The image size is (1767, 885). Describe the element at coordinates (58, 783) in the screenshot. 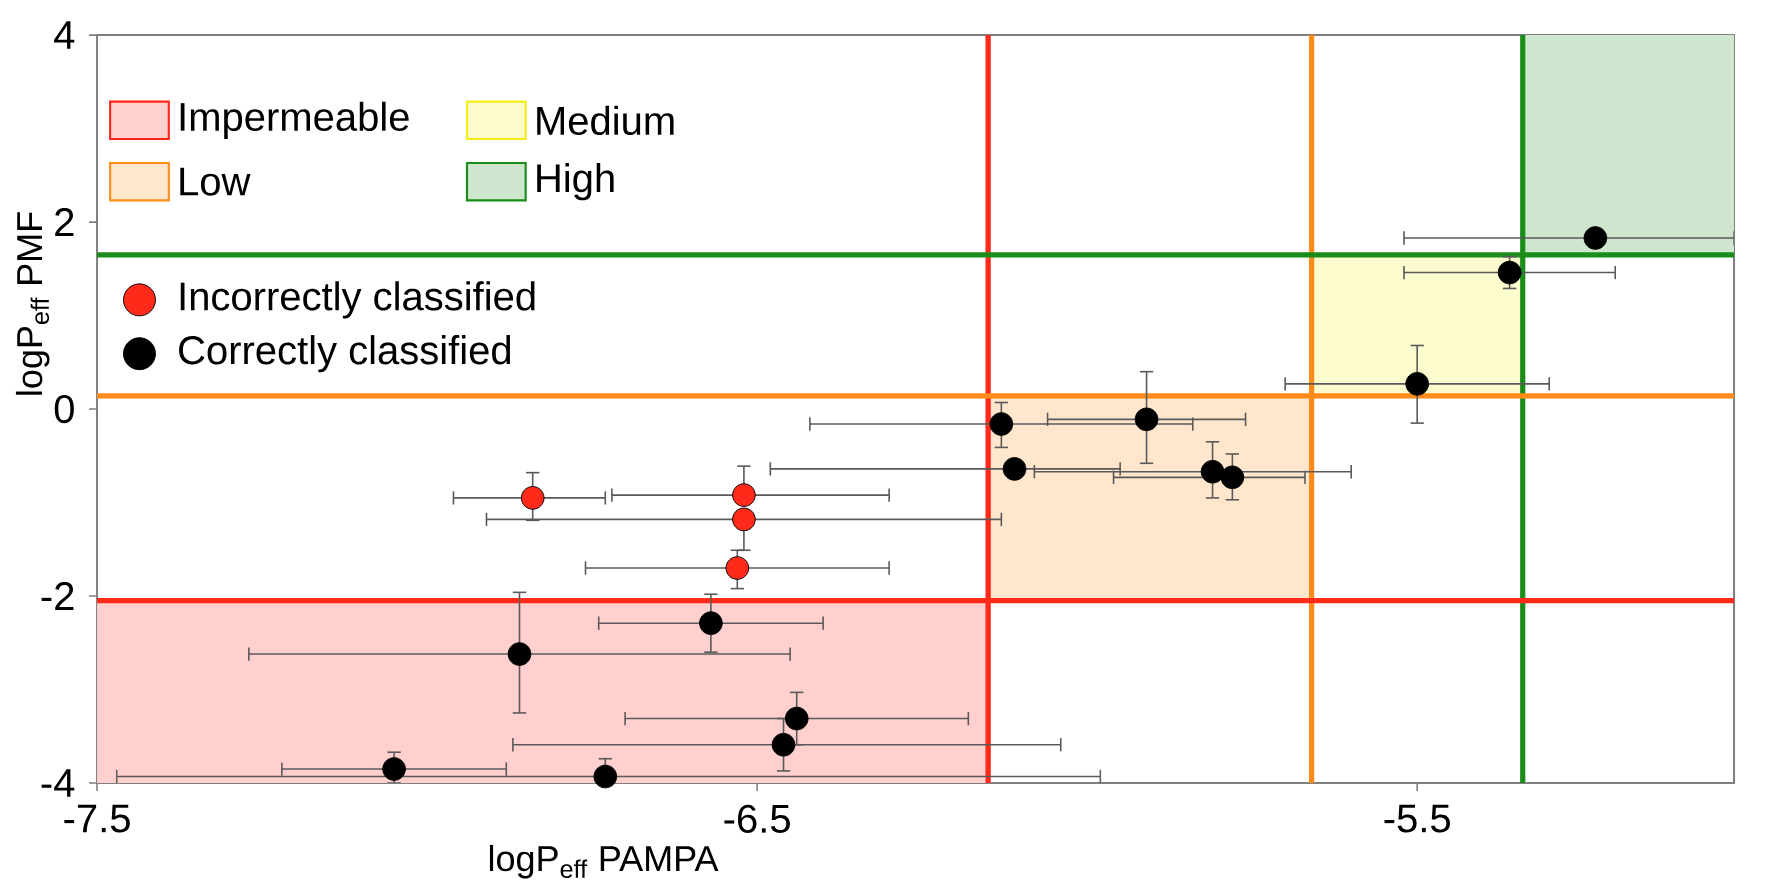

I see `y-tick-label: -4` at that location.